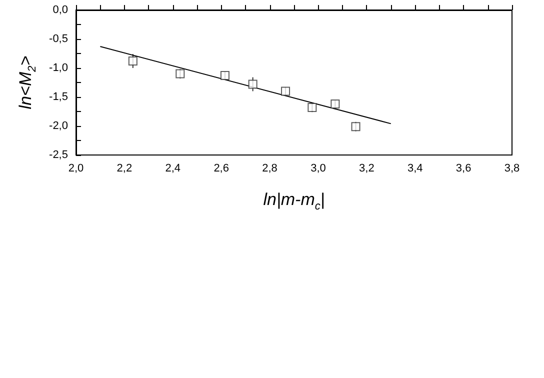 Image resolution: width=544 pixels, height=378 pixels. I want to click on y-tick-label: 0,0, so click(60, 10).